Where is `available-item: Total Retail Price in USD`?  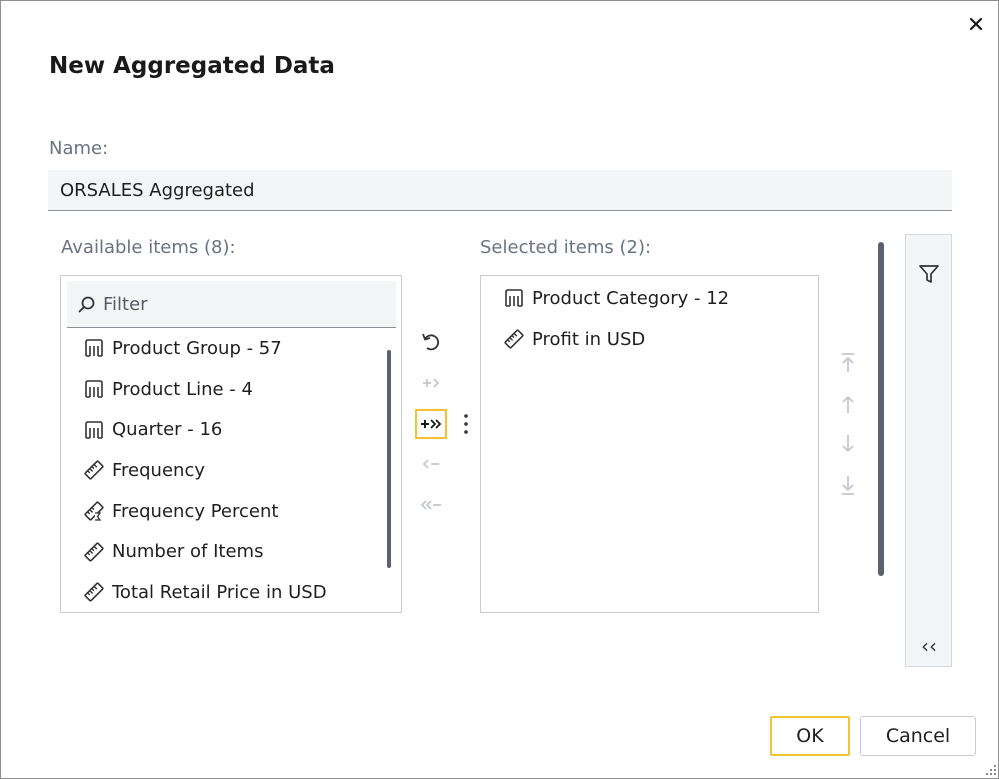
available-item: Total Retail Price in USD is located at coordinates (226, 592).